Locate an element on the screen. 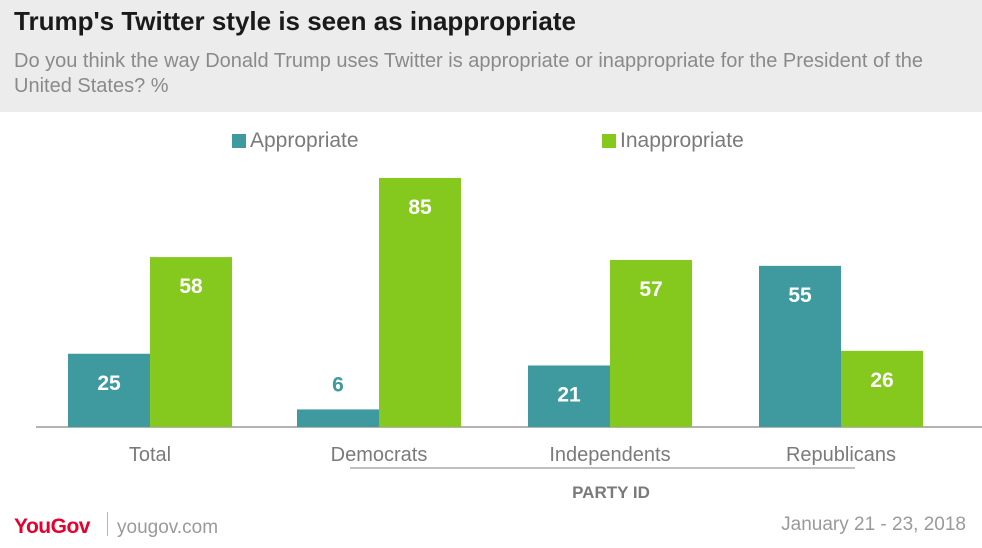 The width and height of the screenshot is (982, 548). yougov-logo: YouGov is located at coordinates (52, 526).